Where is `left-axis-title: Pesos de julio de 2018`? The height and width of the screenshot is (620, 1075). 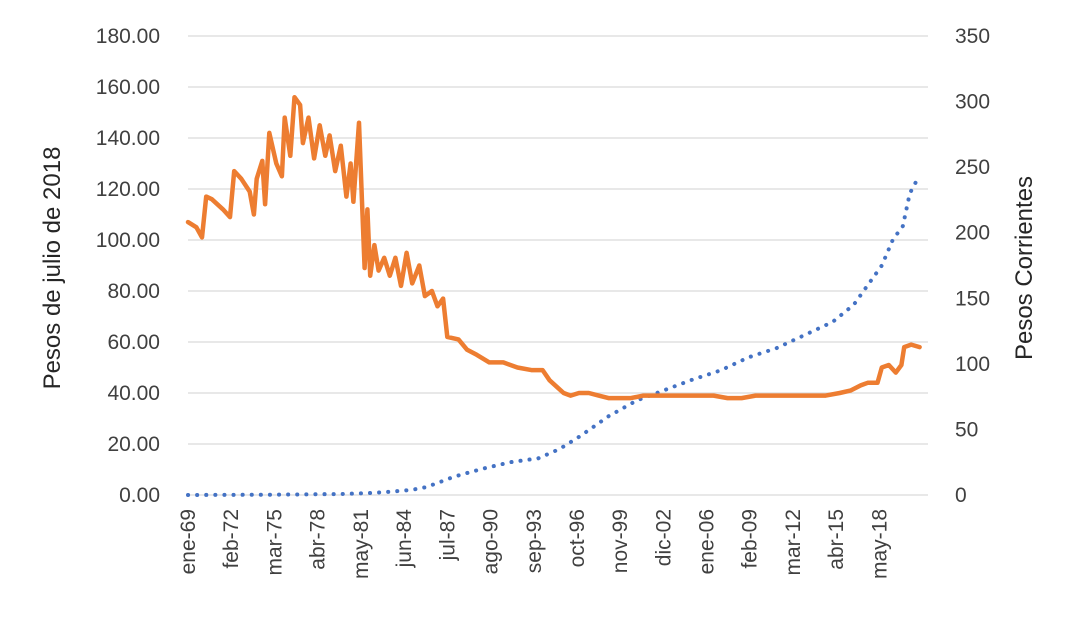 left-axis-title: Pesos de julio de 2018 is located at coordinates (52, 268).